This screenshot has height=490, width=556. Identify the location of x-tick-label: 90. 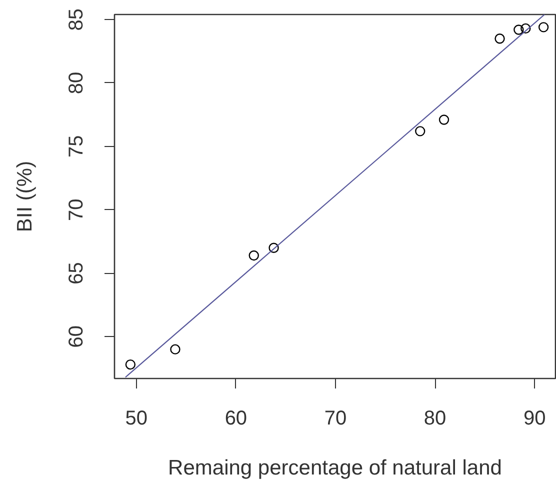
(534, 419).